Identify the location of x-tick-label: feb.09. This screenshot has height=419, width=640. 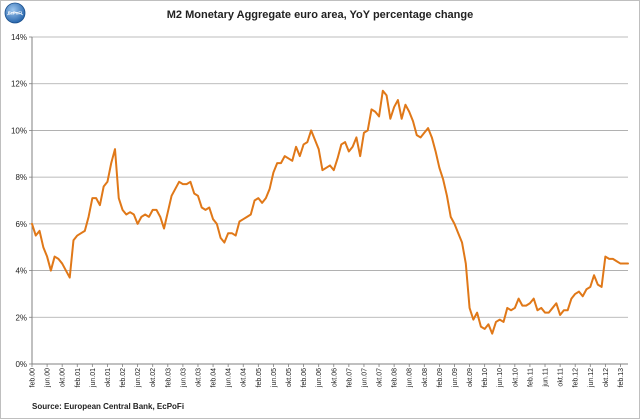
(440, 378).